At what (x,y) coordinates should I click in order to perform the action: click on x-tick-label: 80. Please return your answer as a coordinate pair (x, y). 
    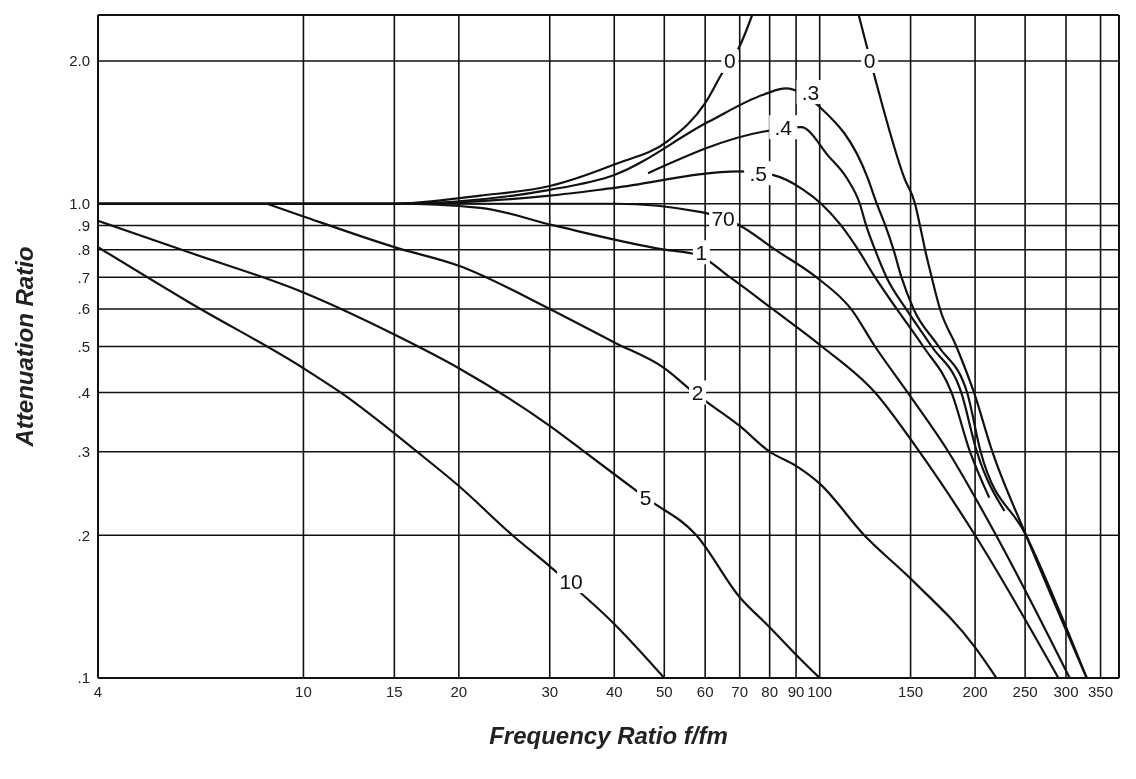
    Looking at the image, I should click on (769, 691).